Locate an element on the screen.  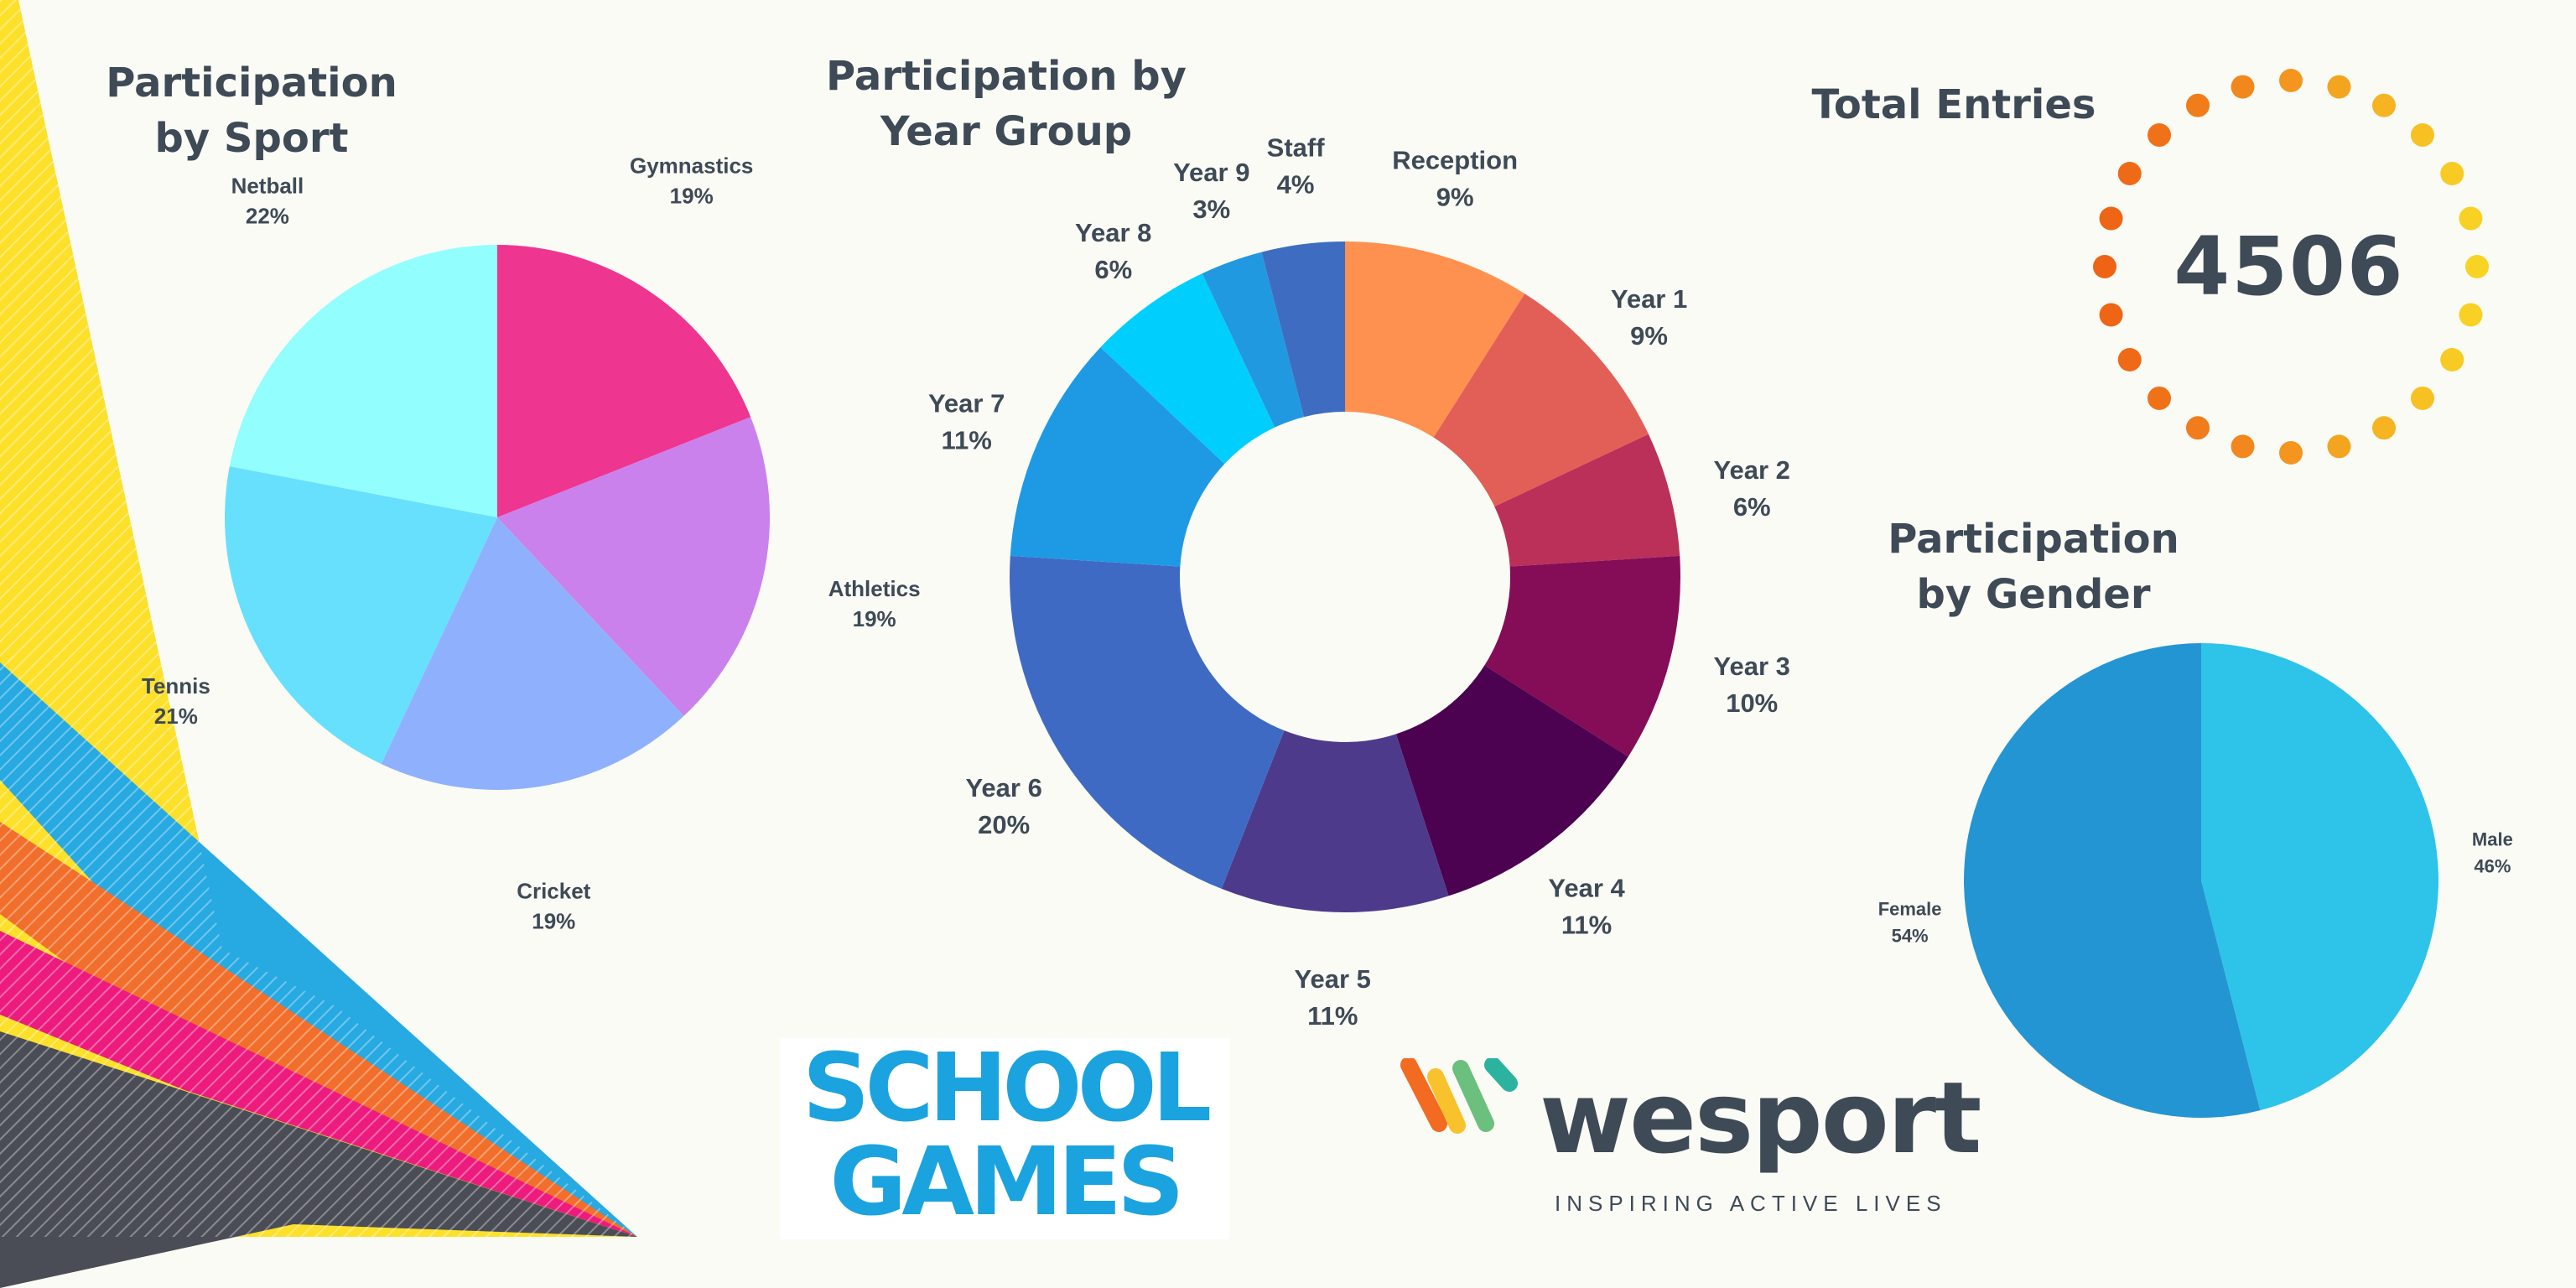
year-group-value-year-7: 11% is located at coordinates (966, 439).